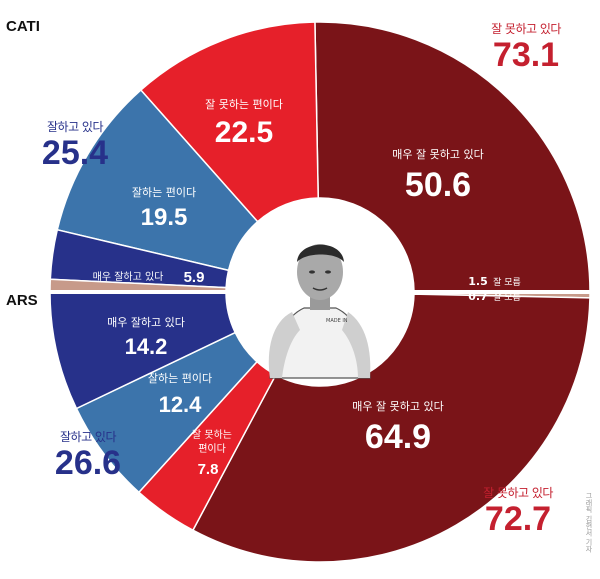 This screenshot has width=600, height=579. Describe the element at coordinates (146, 322) in the screenshot. I see `ars-very-good-label: 매우 잘하고 있다` at that location.